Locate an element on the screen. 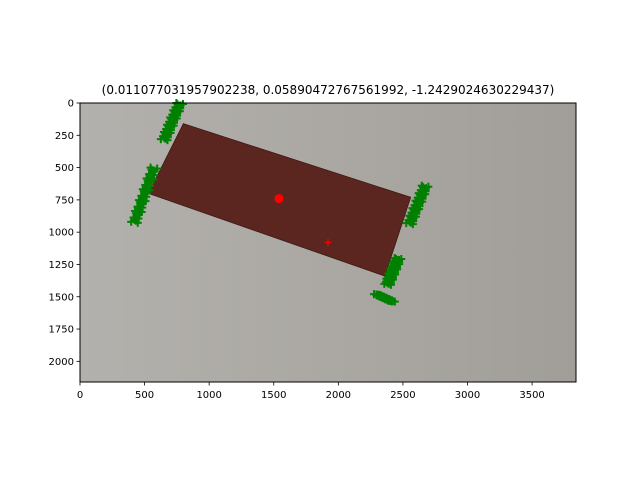  red-plus-marker is located at coordinates (328, 242).